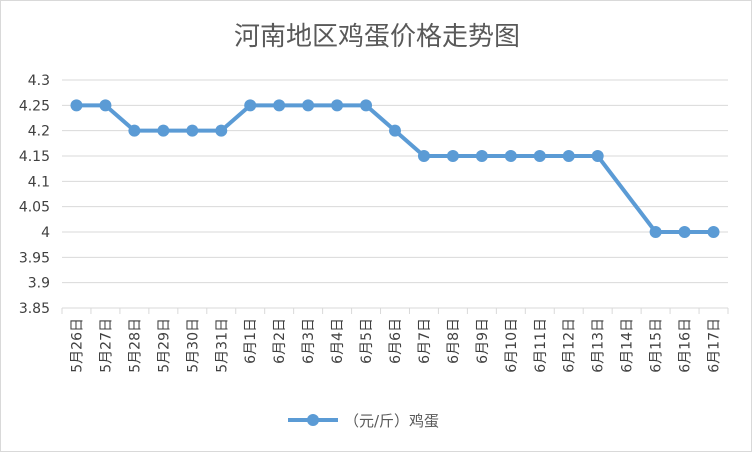  Describe the element at coordinates (367, 341) in the screenshot. I see `x-tick-label: 6月5日` at that location.